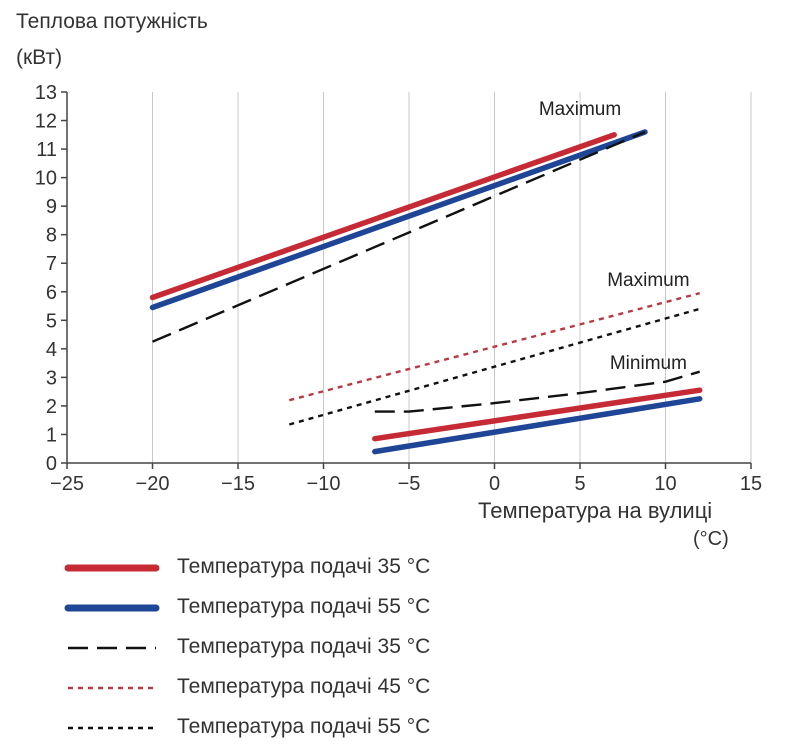  I want to click on x-tick-label: −25, so click(67, 484).